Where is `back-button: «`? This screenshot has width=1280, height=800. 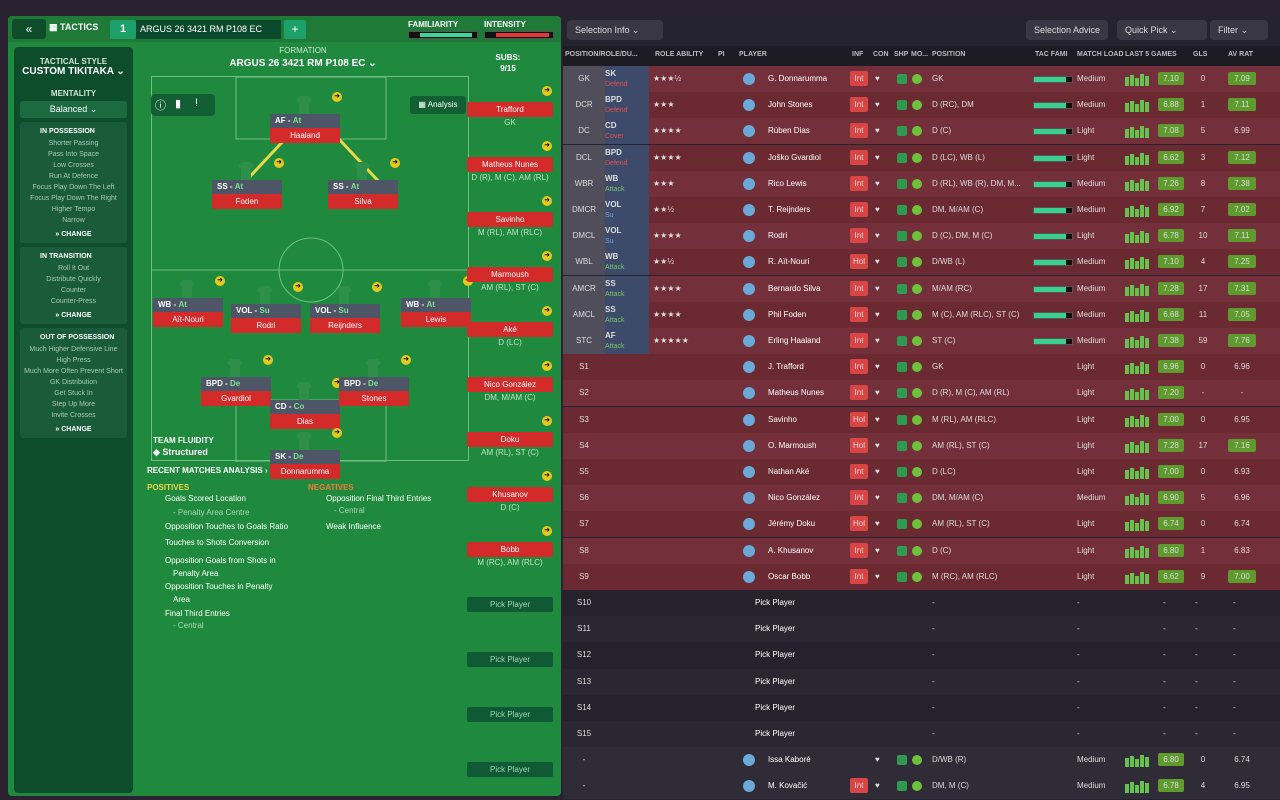
back-button: « is located at coordinates (29, 29).